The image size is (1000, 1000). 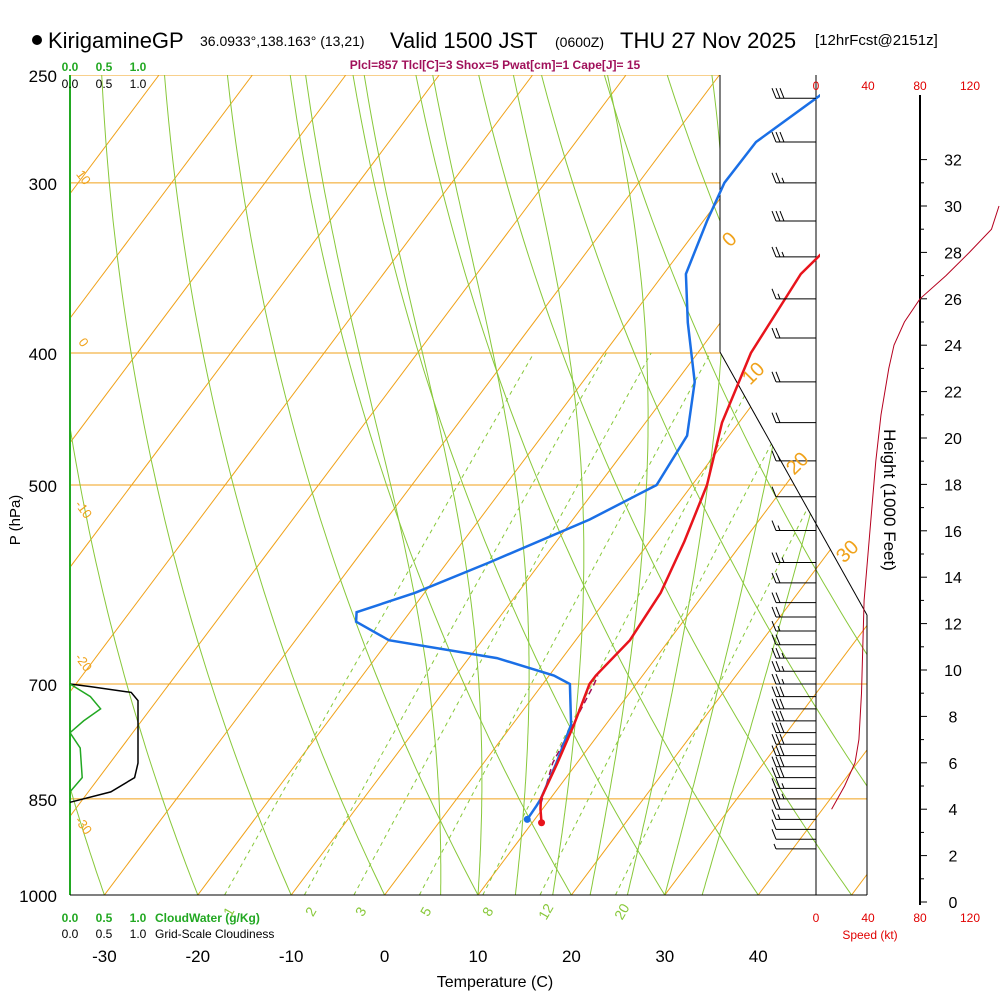 What do you see at coordinates (37, 40) in the screenshot?
I see `station-bullet-icon` at bounding box center [37, 40].